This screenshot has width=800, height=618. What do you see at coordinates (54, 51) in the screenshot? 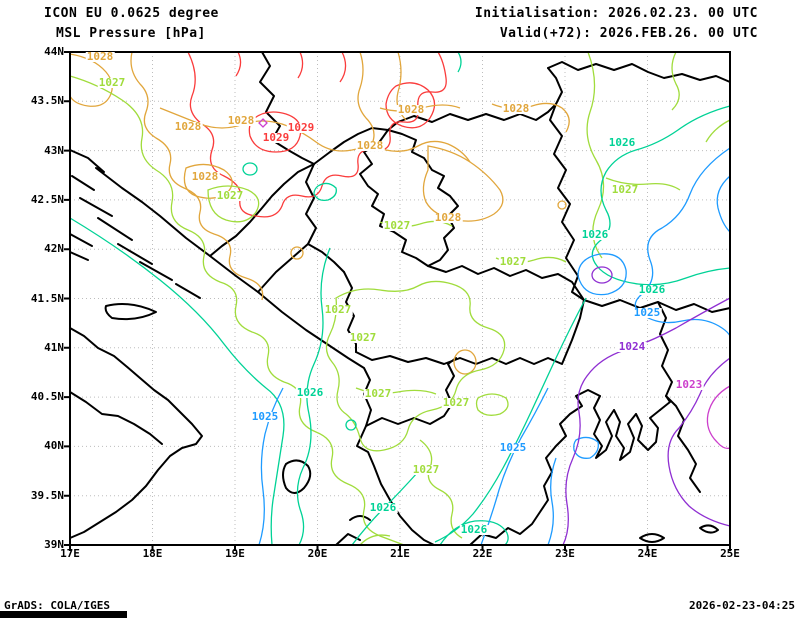
I see `lat-tick-label: 44N` at bounding box center [54, 51].